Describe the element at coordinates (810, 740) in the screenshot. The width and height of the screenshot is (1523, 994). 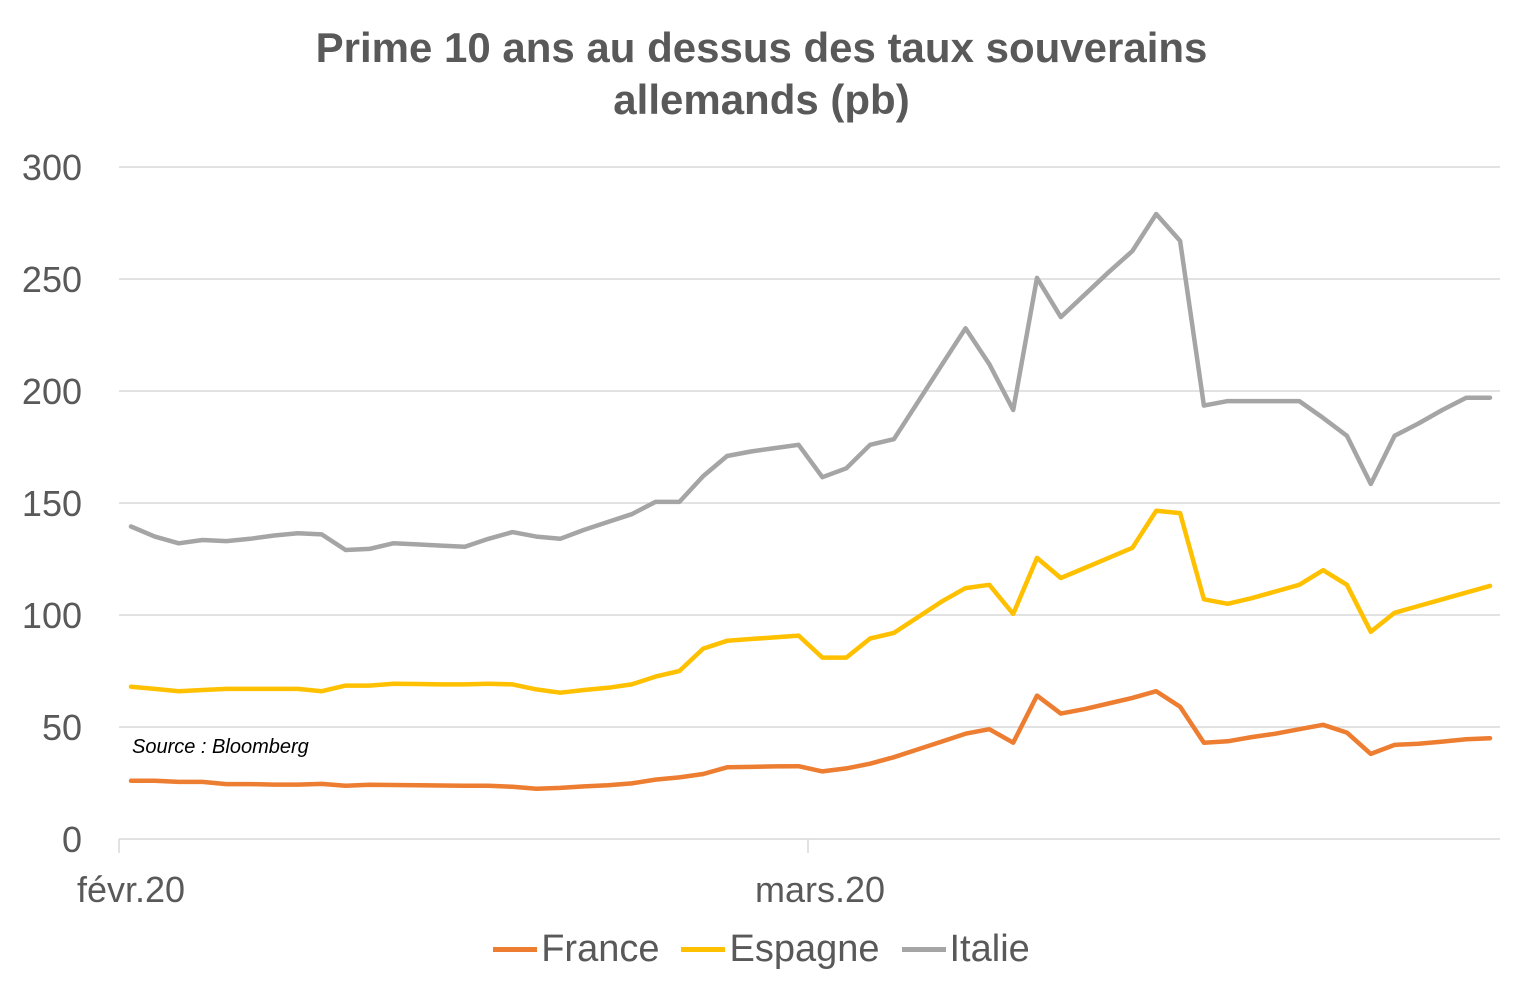
I see `series-line-france` at that location.